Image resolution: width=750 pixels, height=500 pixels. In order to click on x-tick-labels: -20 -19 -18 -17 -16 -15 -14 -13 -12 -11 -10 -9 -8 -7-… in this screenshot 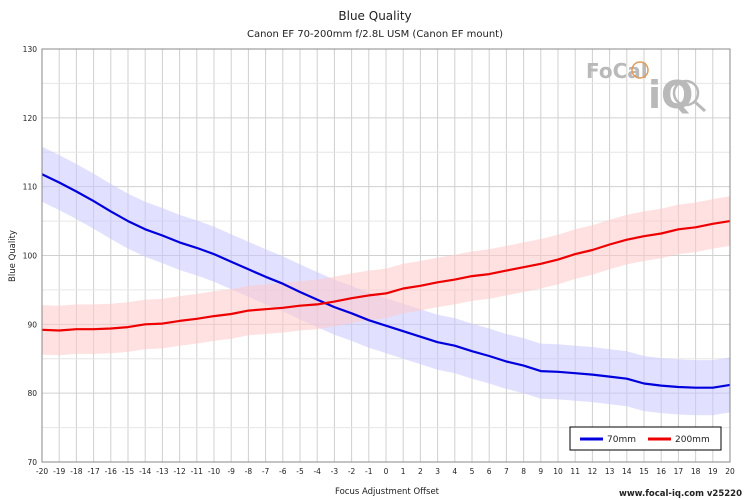, I will do `click(385, 471)`.